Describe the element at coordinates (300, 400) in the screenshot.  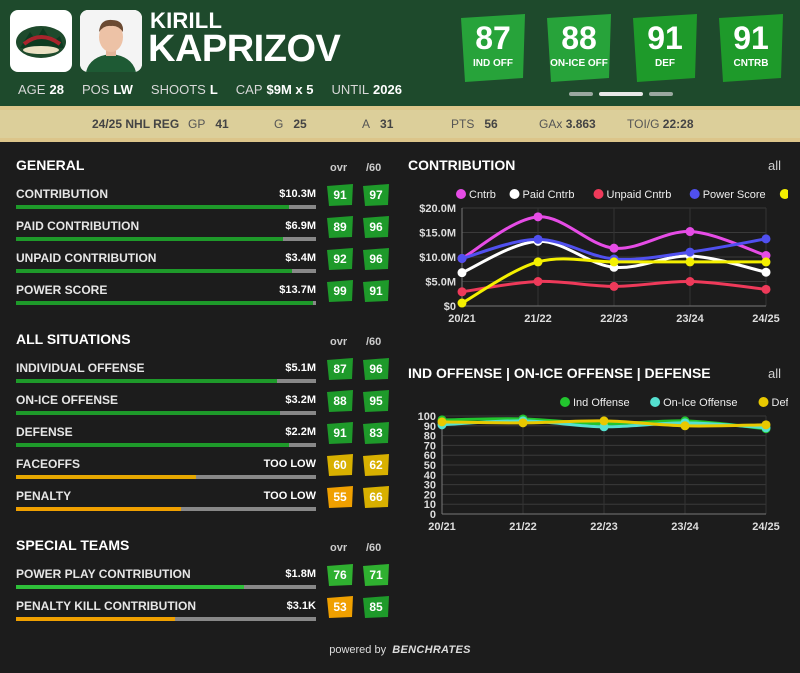
I see `metric-value: $3.2M` at that location.